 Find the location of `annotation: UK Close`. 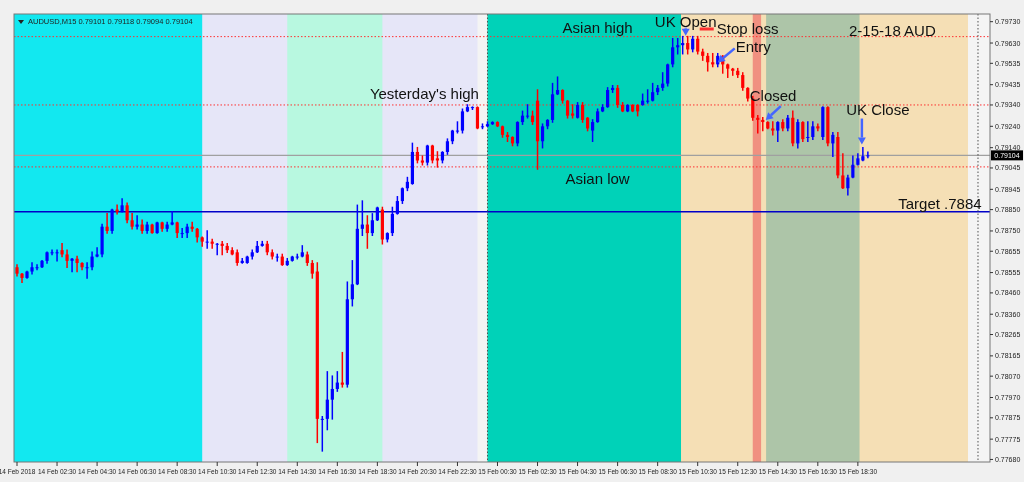

annotation: UK Close is located at coordinates (878, 109).